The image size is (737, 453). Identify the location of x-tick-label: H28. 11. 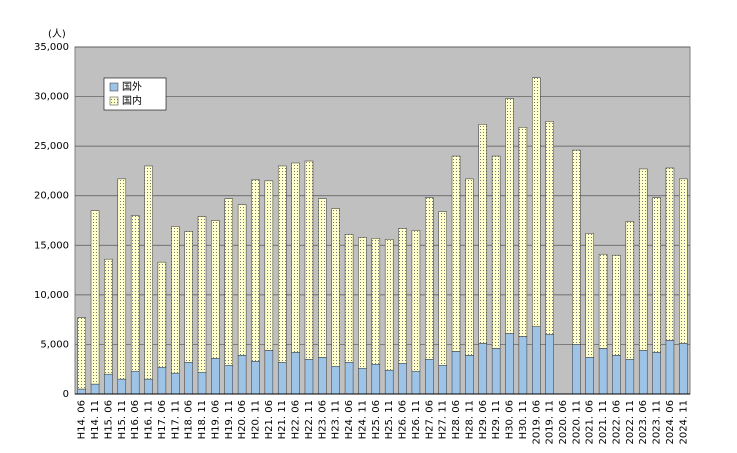
(469, 419).